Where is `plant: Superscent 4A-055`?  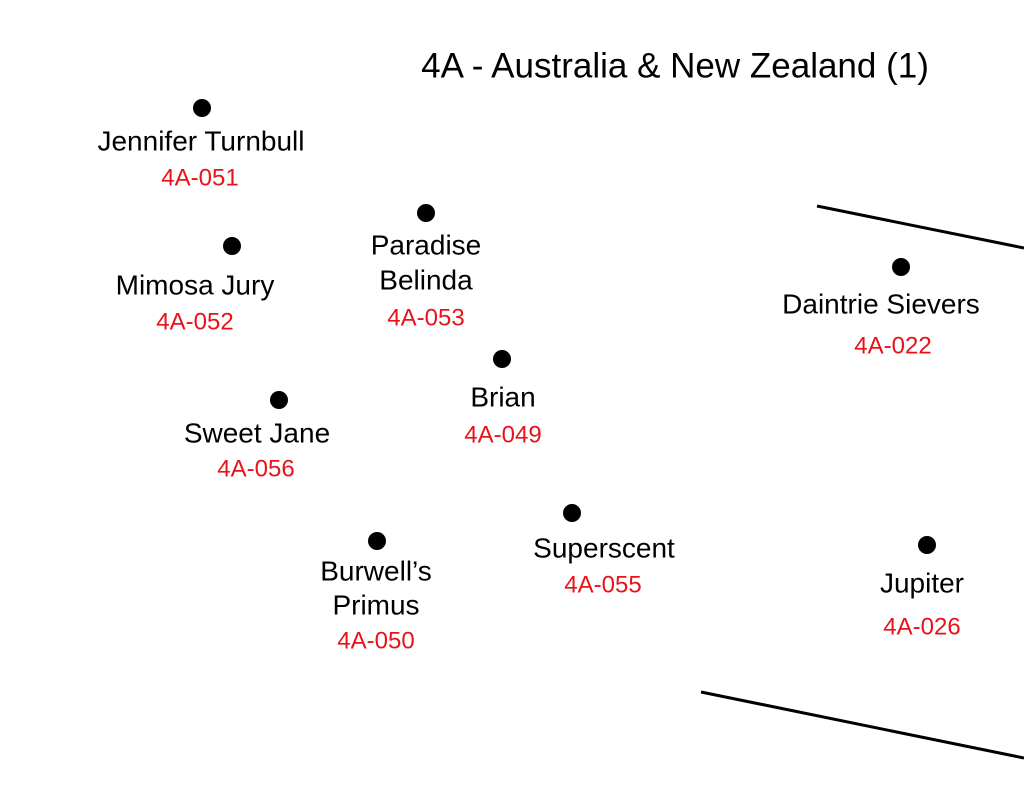
plant: Superscent 4A-055 is located at coordinates (604, 551).